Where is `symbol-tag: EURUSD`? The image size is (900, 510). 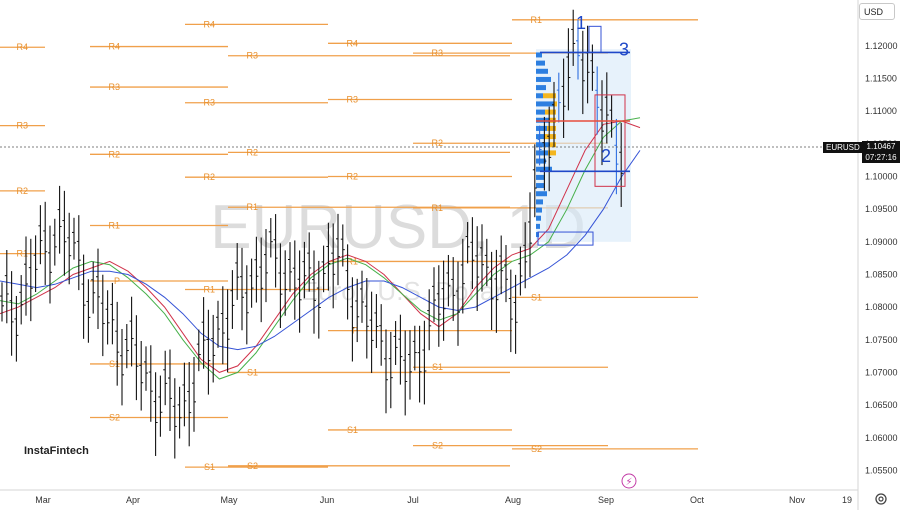 symbol-tag: EURUSD is located at coordinates (843, 147).